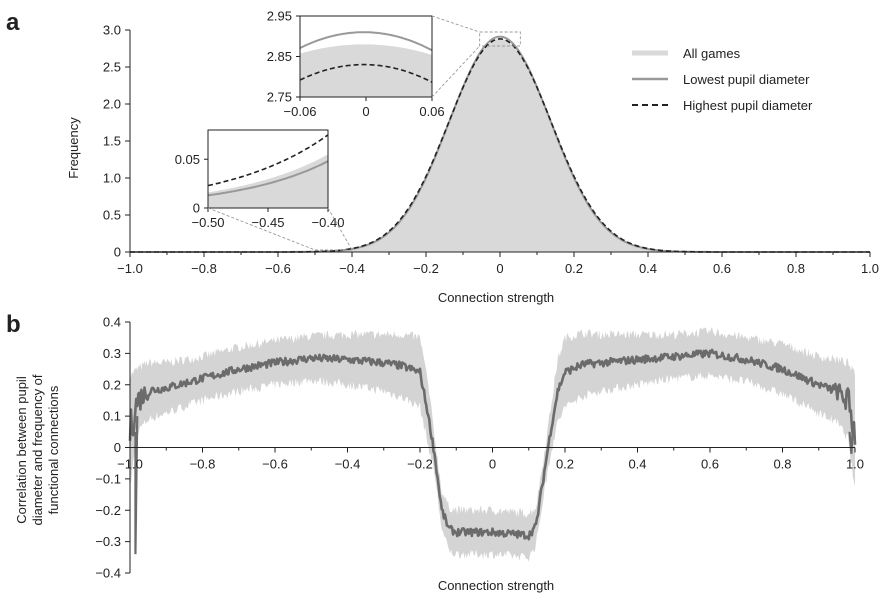  Describe the element at coordinates (796, 268) in the screenshot. I see `a-x-tick-label: 0.8` at that location.